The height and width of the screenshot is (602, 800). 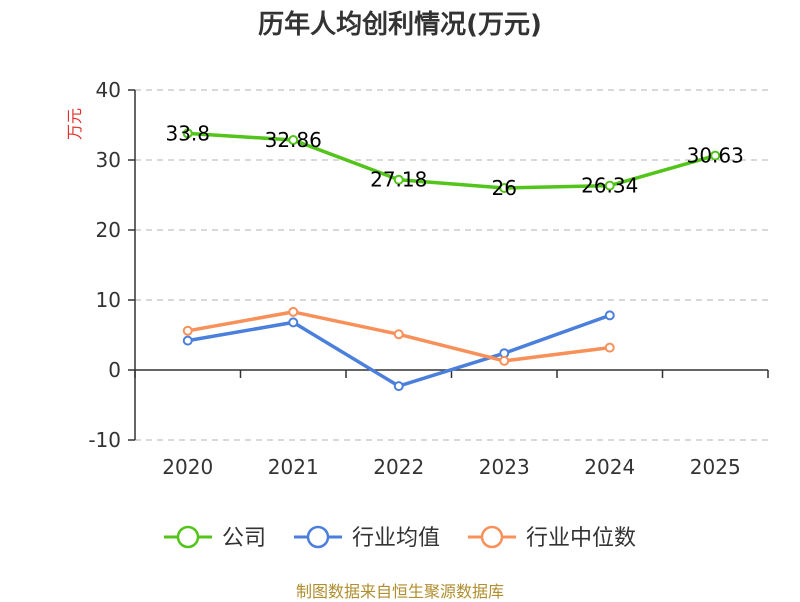 I want to click on y-tick-label: 40, so click(x=108, y=90).